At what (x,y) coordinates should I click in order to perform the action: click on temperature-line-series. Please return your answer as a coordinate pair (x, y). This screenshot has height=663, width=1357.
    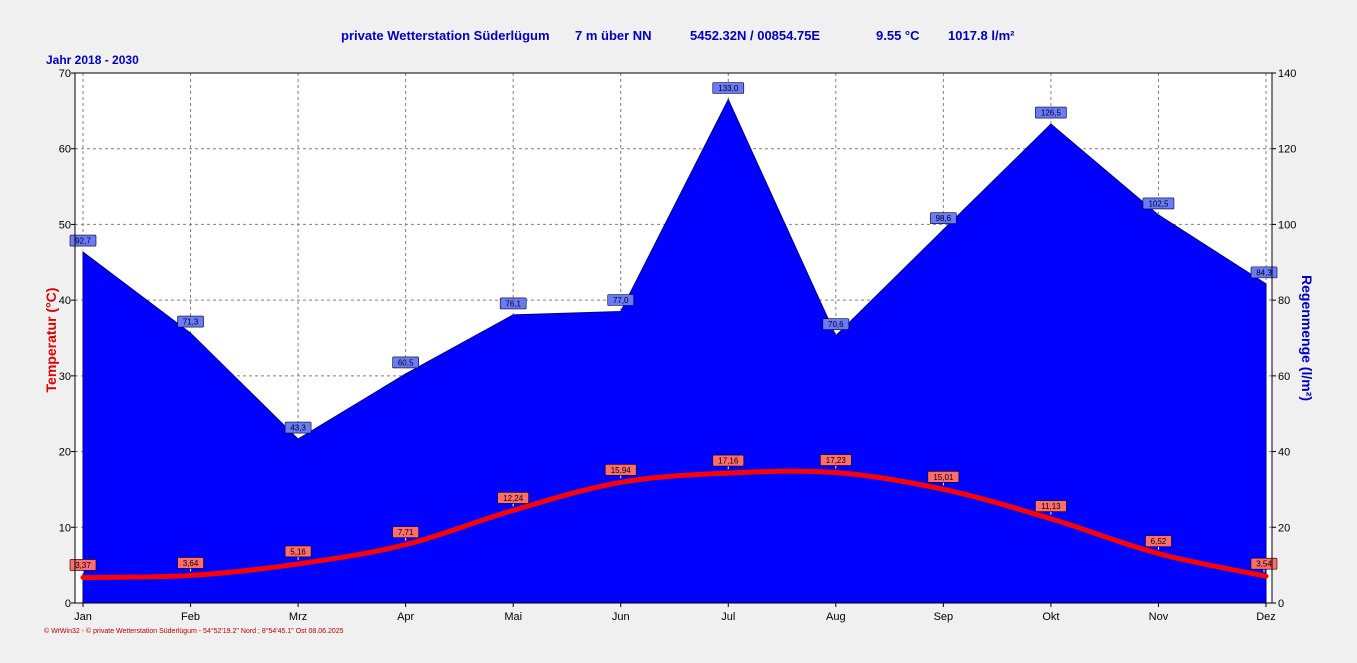
    Looking at the image, I should click on (674, 524).